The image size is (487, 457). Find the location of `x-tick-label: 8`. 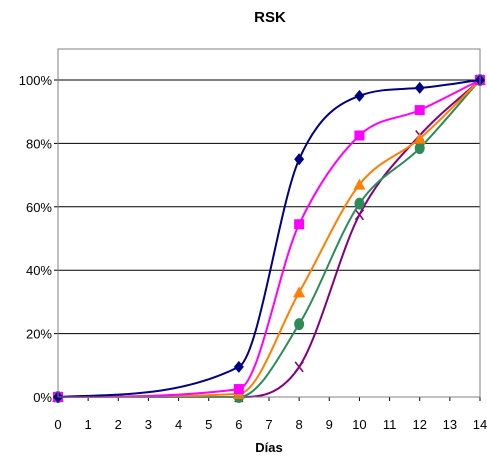

x-tick-label: 8 is located at coordinates (299, 424).